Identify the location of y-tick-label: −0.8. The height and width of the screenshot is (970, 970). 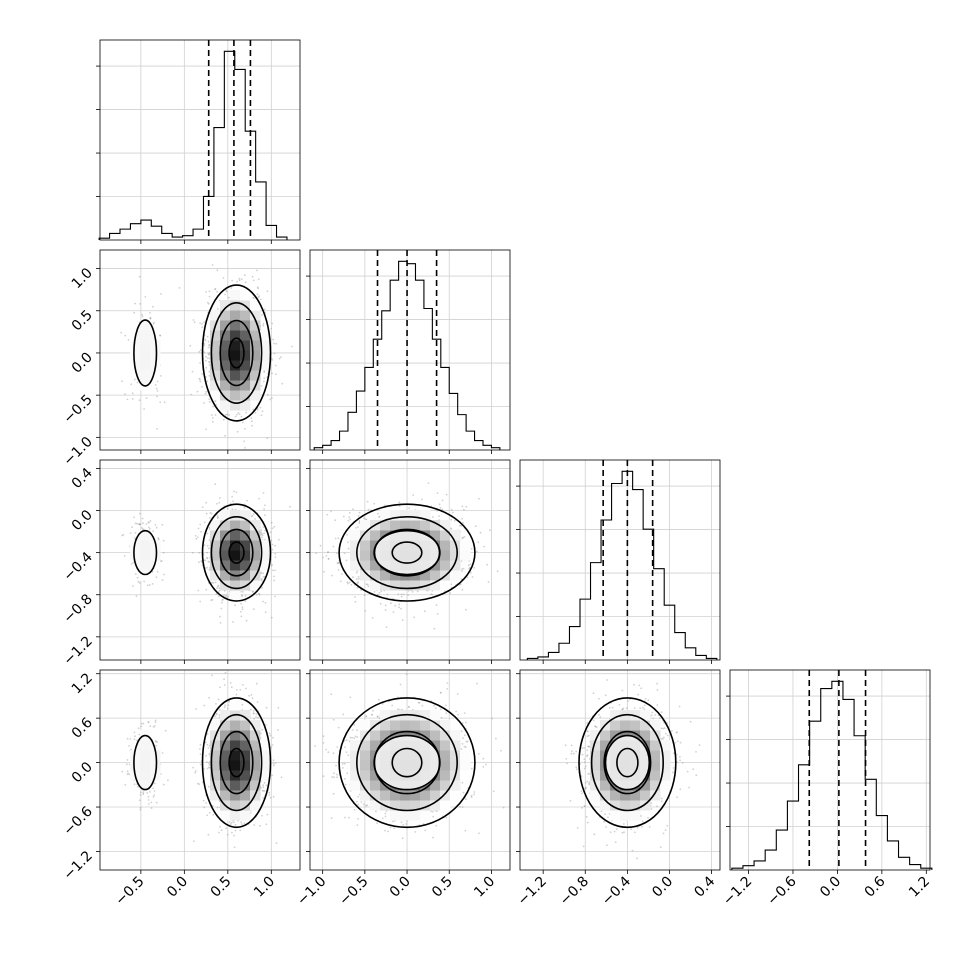
(77, 608).